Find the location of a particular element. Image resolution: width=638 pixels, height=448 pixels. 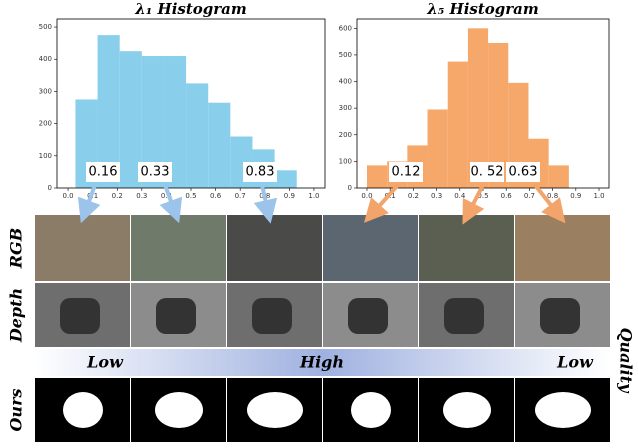

quality-level: High is located at coordinates (321, 362).